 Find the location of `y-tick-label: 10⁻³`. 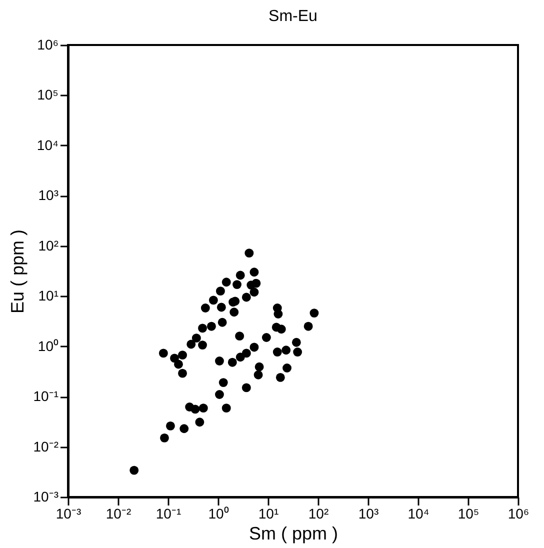

y-tick-label: 10⁻³ is located at coordinates (46, 496).